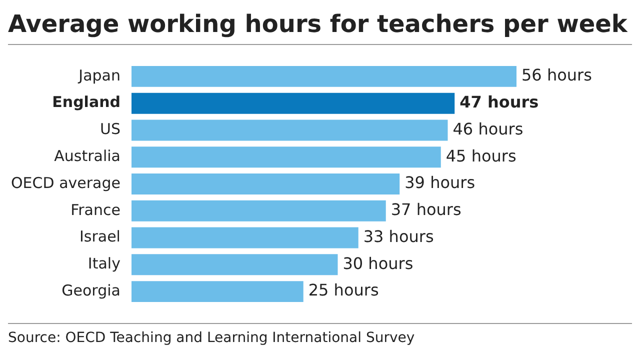 This screenshot has height=354, width=640. I want to click on source-note: Source: OECD Teaching and Learning International Survey, so click(212, 338).